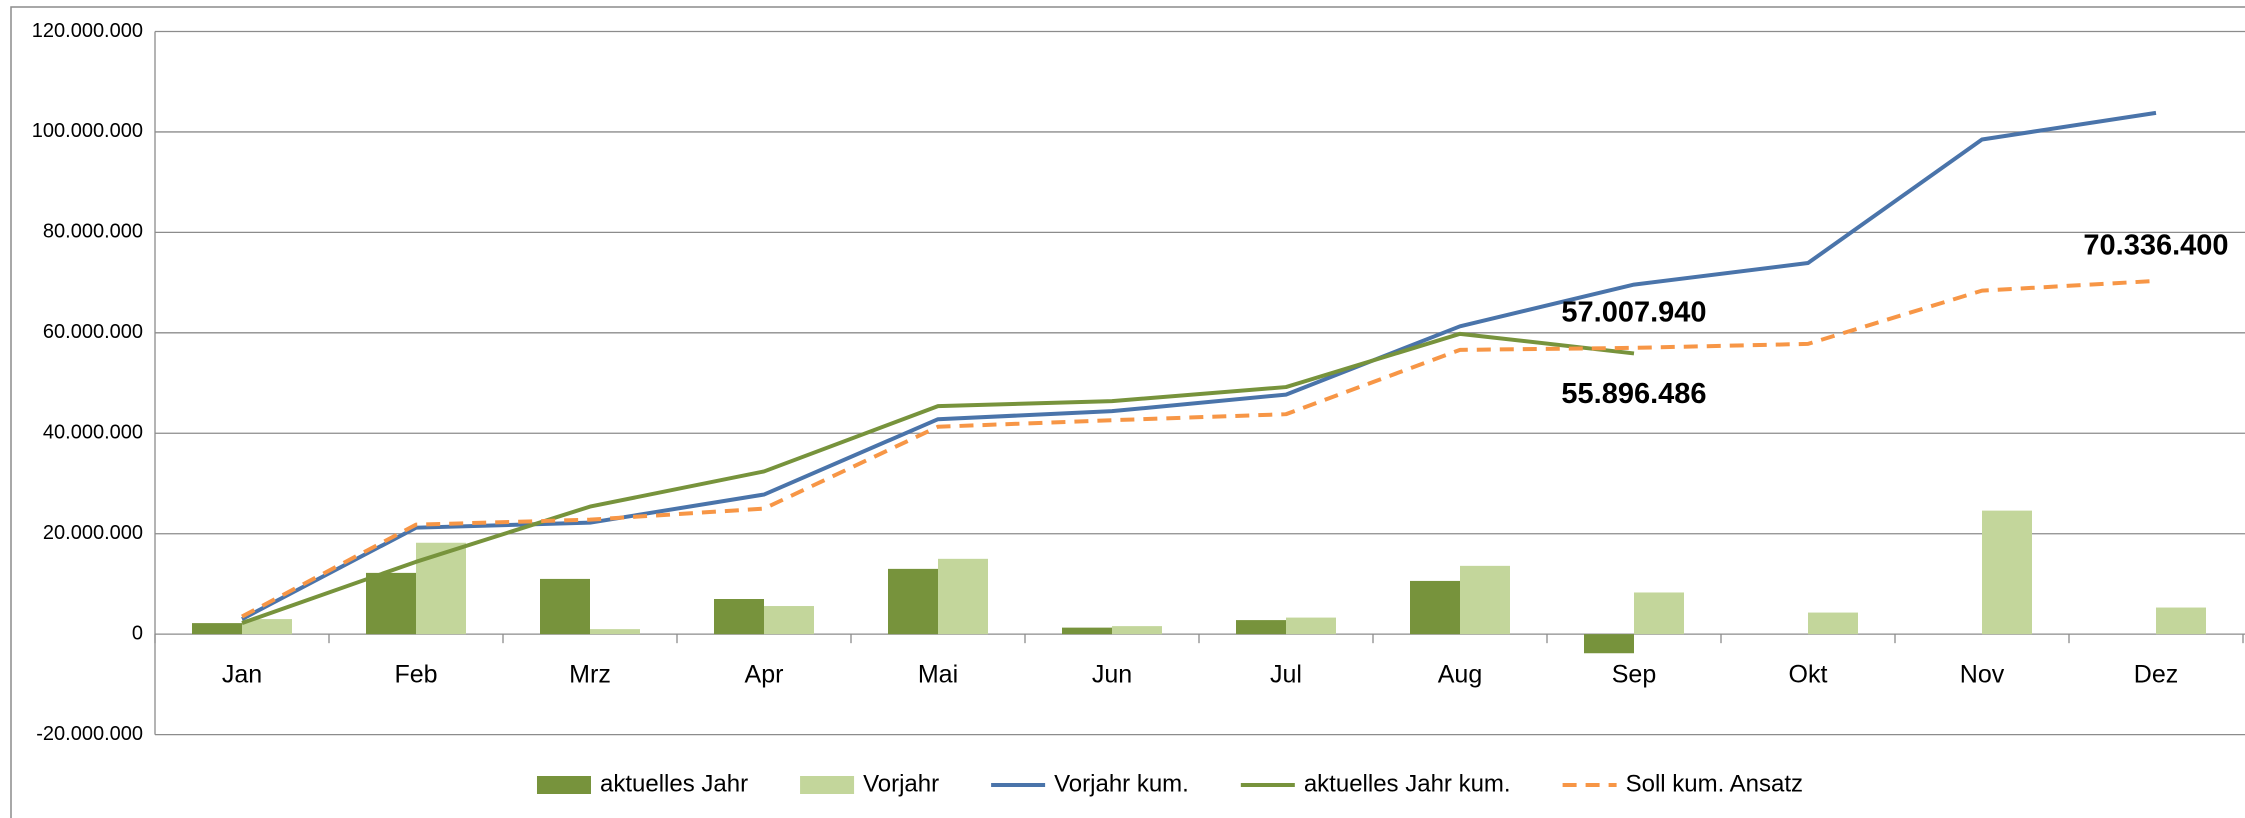 The width and height of the screenshot is (2245, 818). Describe the element at coordinates (93, 533) in the screenshot. I see `y-tick-label: 20.000.000` at that location.